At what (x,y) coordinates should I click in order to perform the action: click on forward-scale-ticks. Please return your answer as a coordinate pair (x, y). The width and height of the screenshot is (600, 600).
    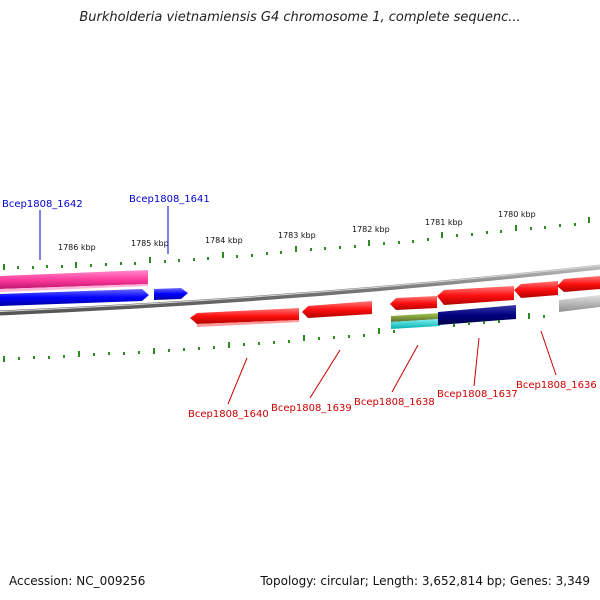
    Looking at the image, I should click on (296, 243).